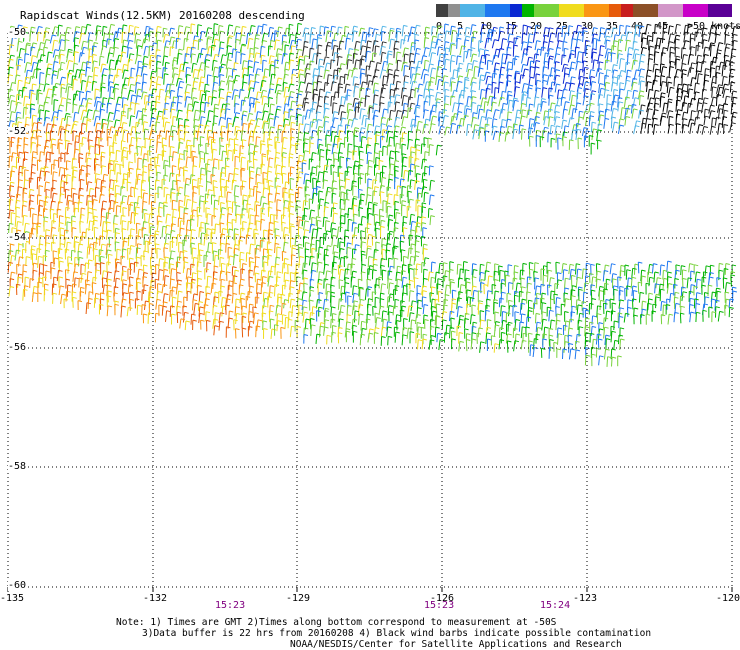  What do you see at coordinates (585, 598) in the screenshot?
I see `lon-label: -123` at bounding box center [585, 598].